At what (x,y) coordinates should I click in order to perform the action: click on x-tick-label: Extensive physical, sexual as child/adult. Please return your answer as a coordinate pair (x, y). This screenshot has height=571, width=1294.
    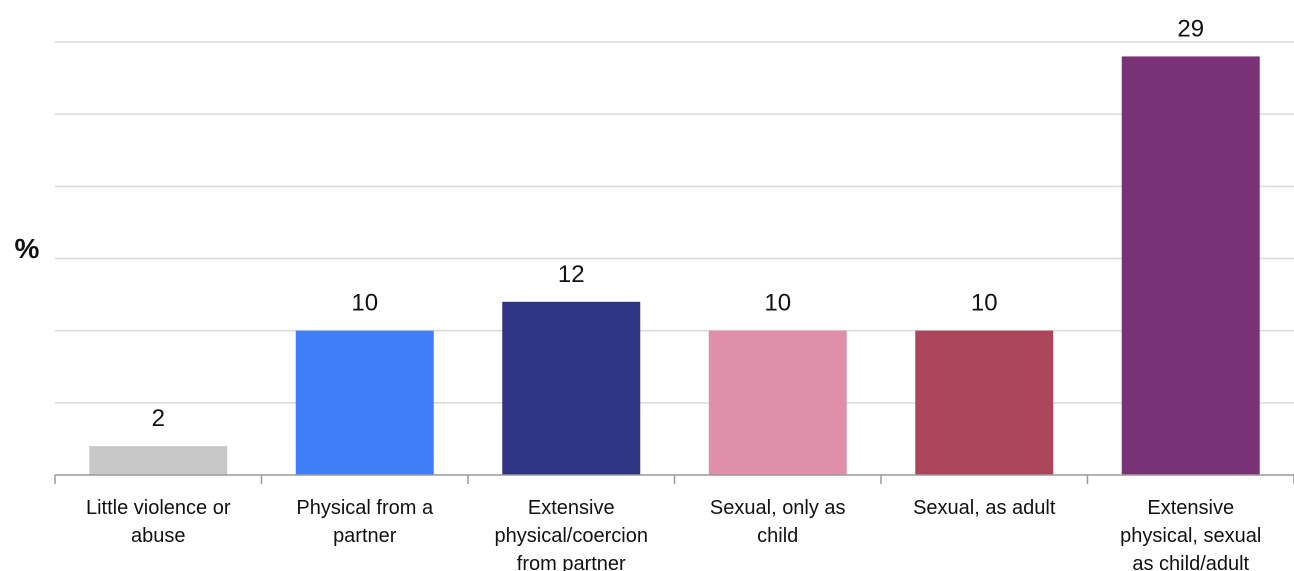
    Looking at the image, I should click on (1190, 534).